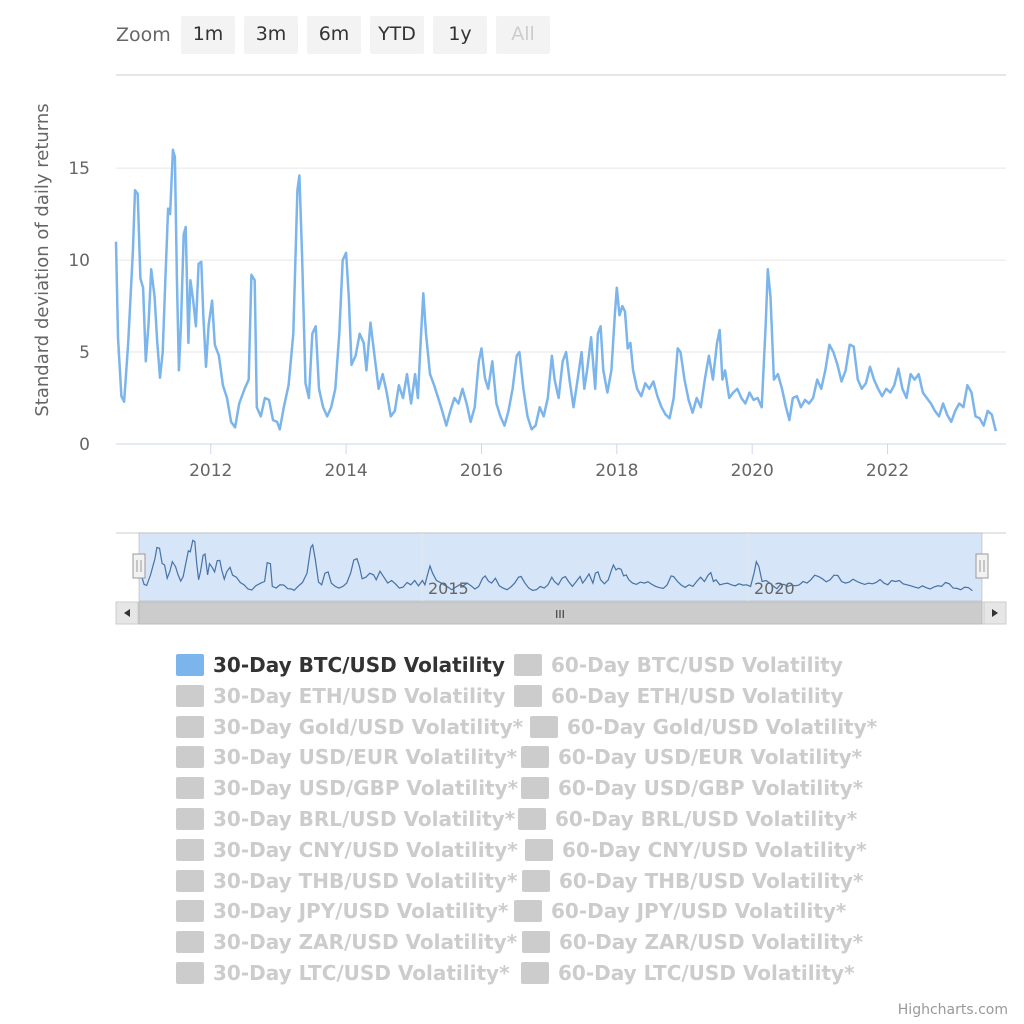 This screenshot has height=1024, width=1024. Describe the element at coordinates (397, 35) in the screenshot. I see `zoom-ytd-button: YTD` at that location.